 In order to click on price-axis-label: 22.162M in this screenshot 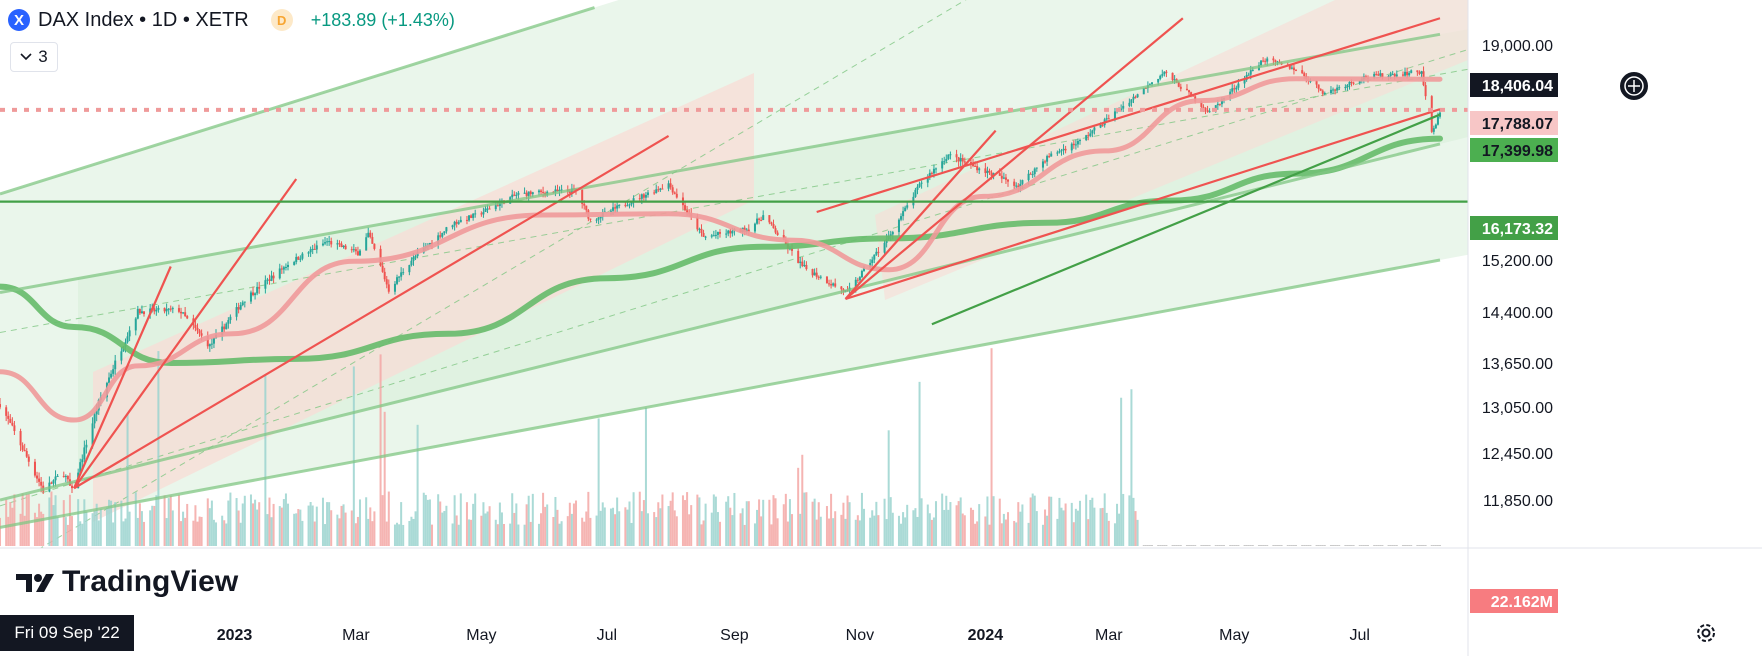, I will do `click(1522, 602)`.